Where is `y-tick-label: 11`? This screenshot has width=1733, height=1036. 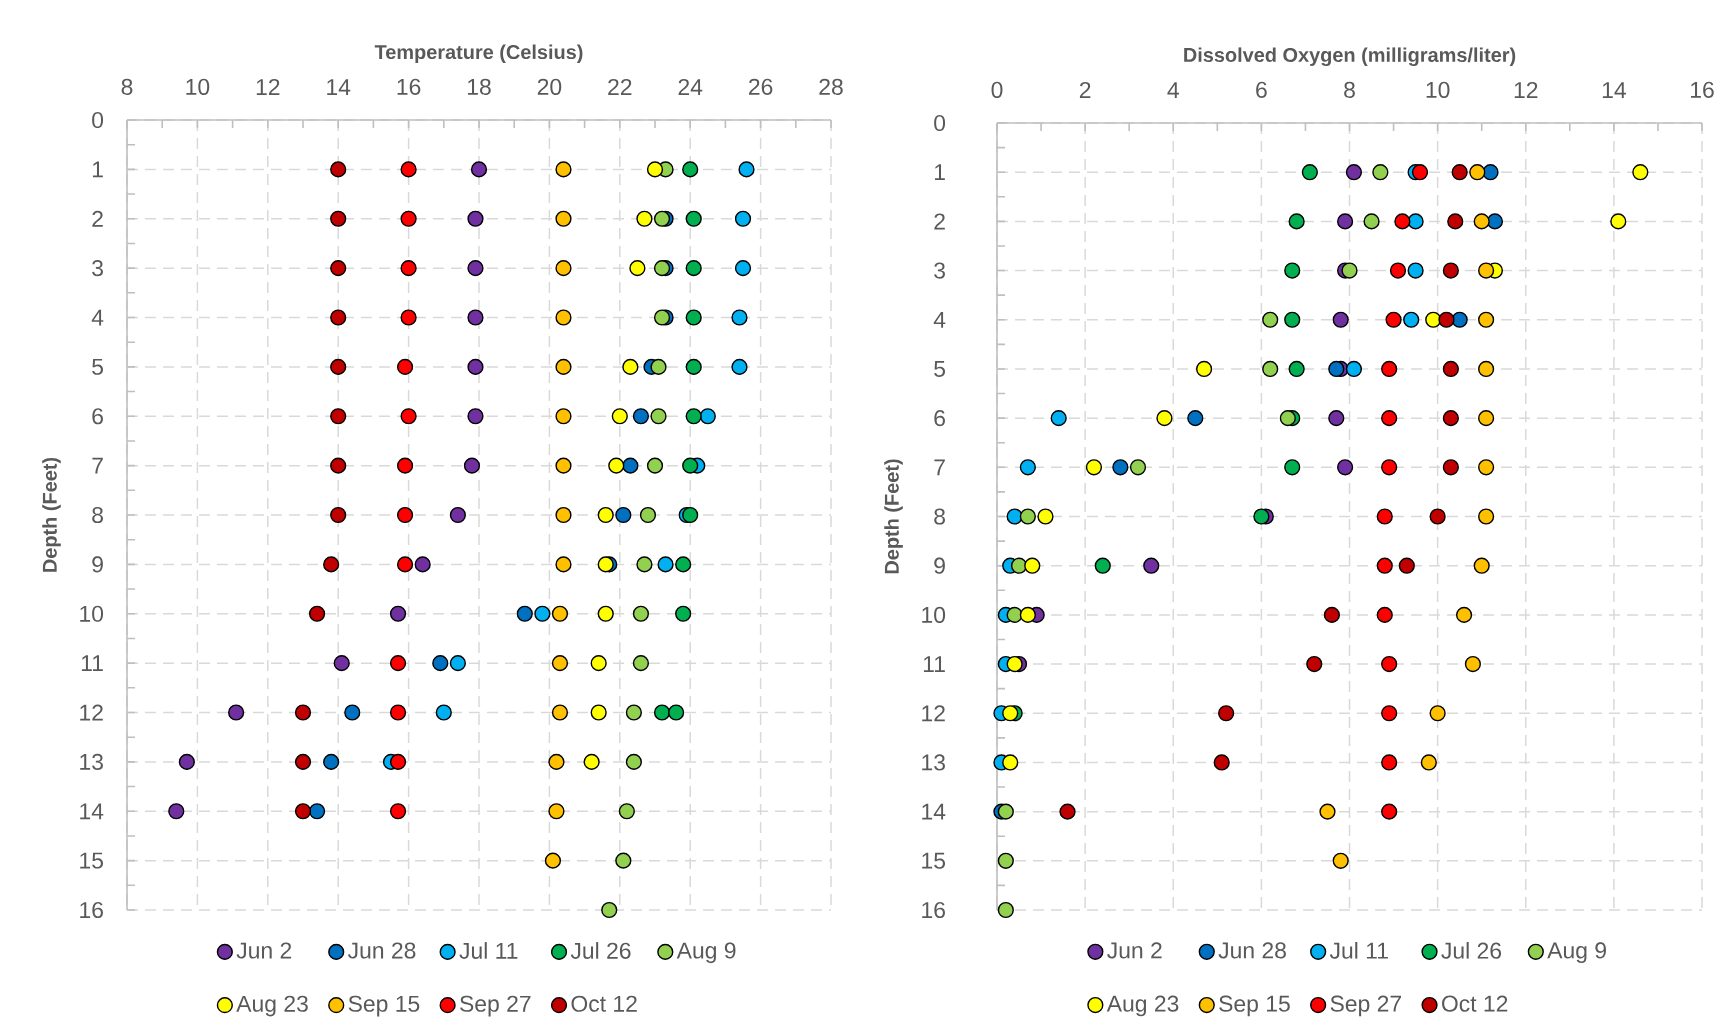
y-tick-label: 11 is located at coordinates (934, 664).